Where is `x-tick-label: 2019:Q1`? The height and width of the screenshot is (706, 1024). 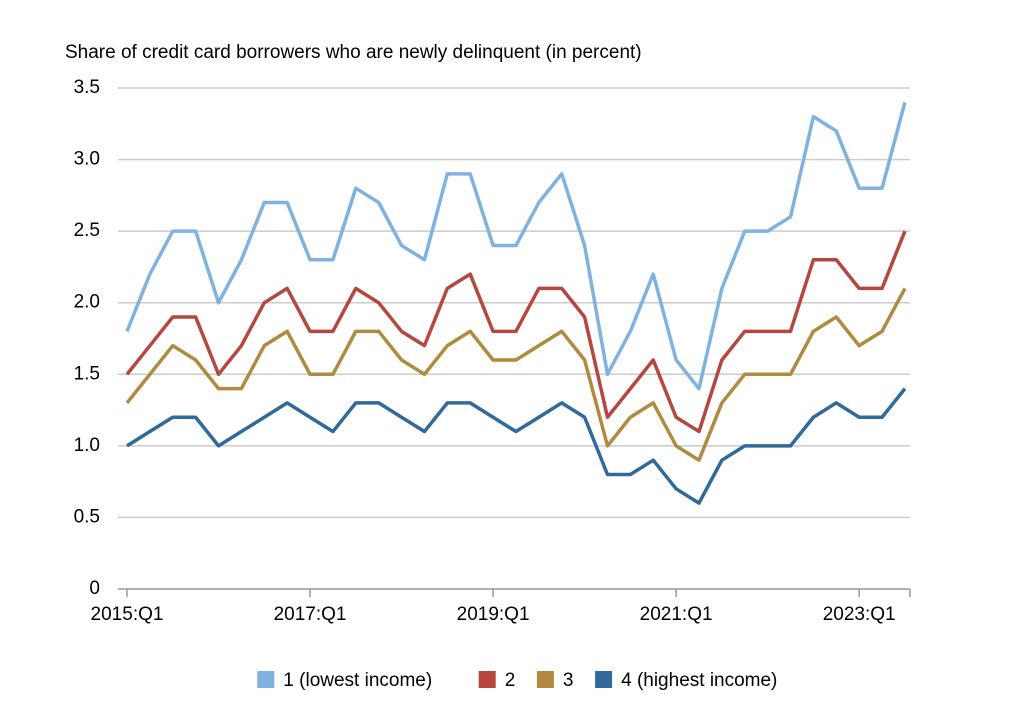
x-tick-label: 2019:Q1 is located at coordinates (493, 614).